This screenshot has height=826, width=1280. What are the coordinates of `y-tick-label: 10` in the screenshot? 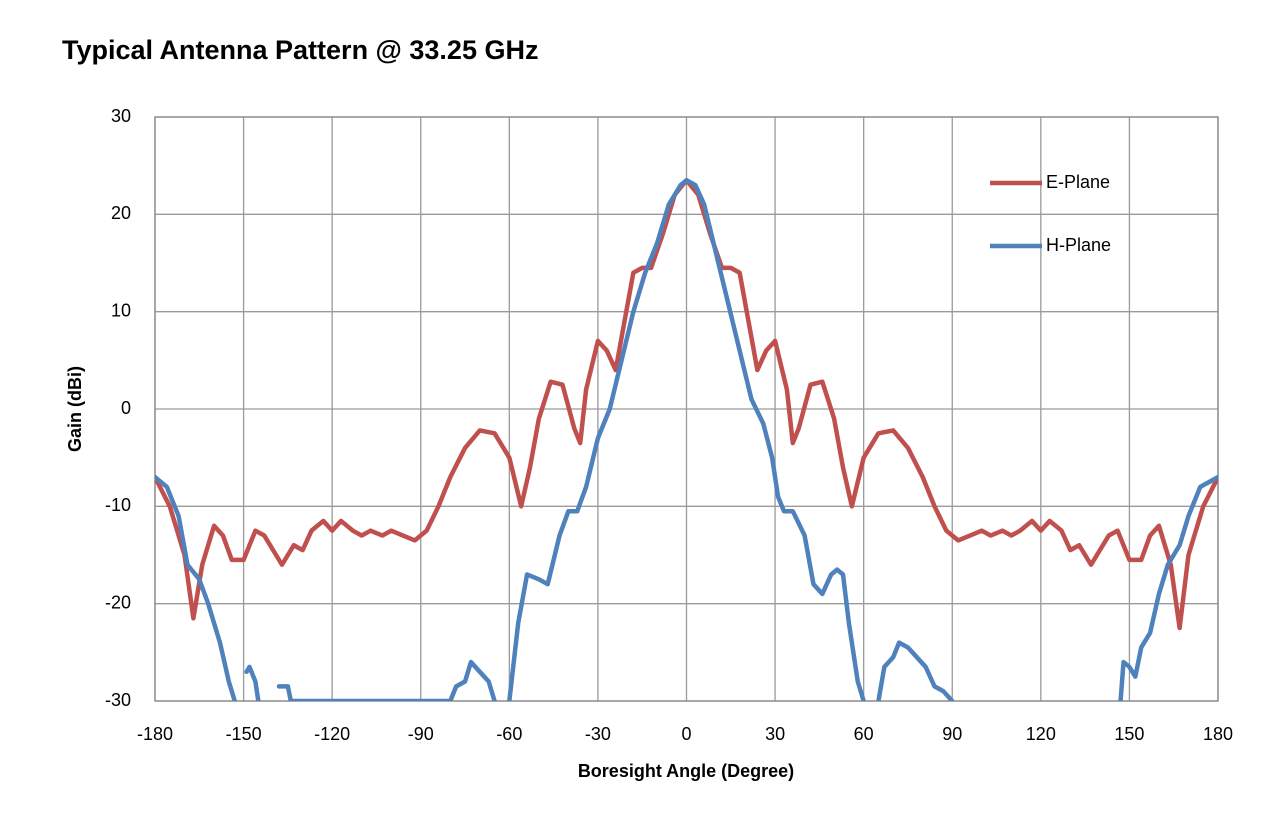 It's located at (121, 310).